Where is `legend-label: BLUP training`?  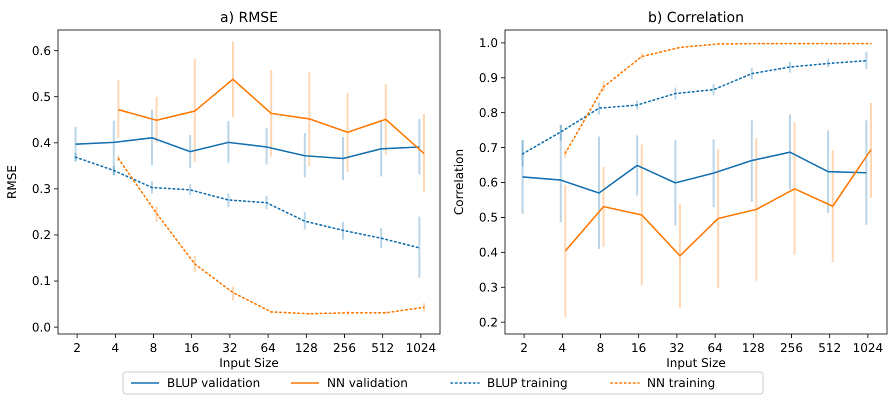 legend-label: BLUP training is located at coordinates (527, 383).